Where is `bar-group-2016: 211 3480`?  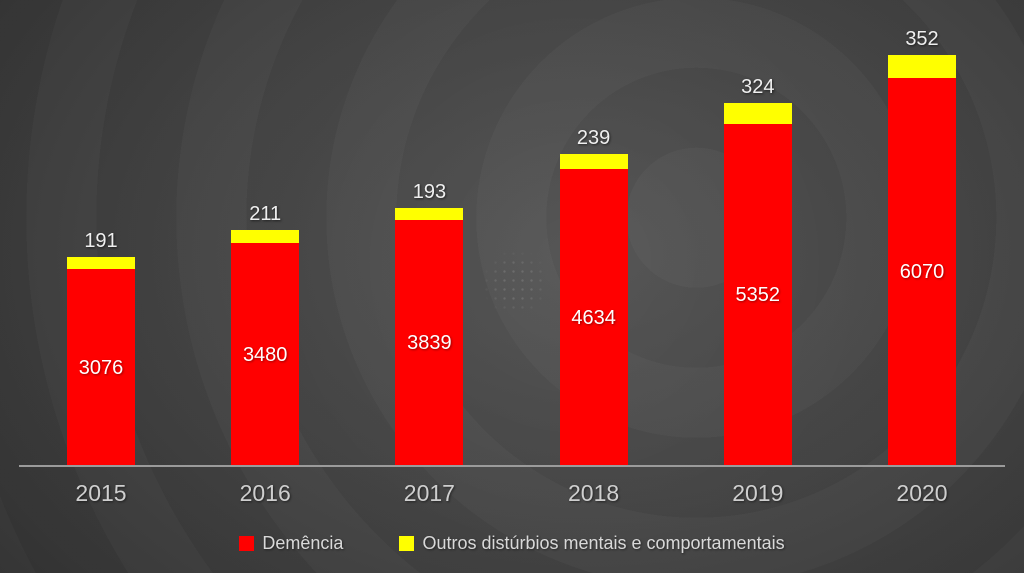 bar-group-2016: 211 3480 is located at coordinates (265, 334).